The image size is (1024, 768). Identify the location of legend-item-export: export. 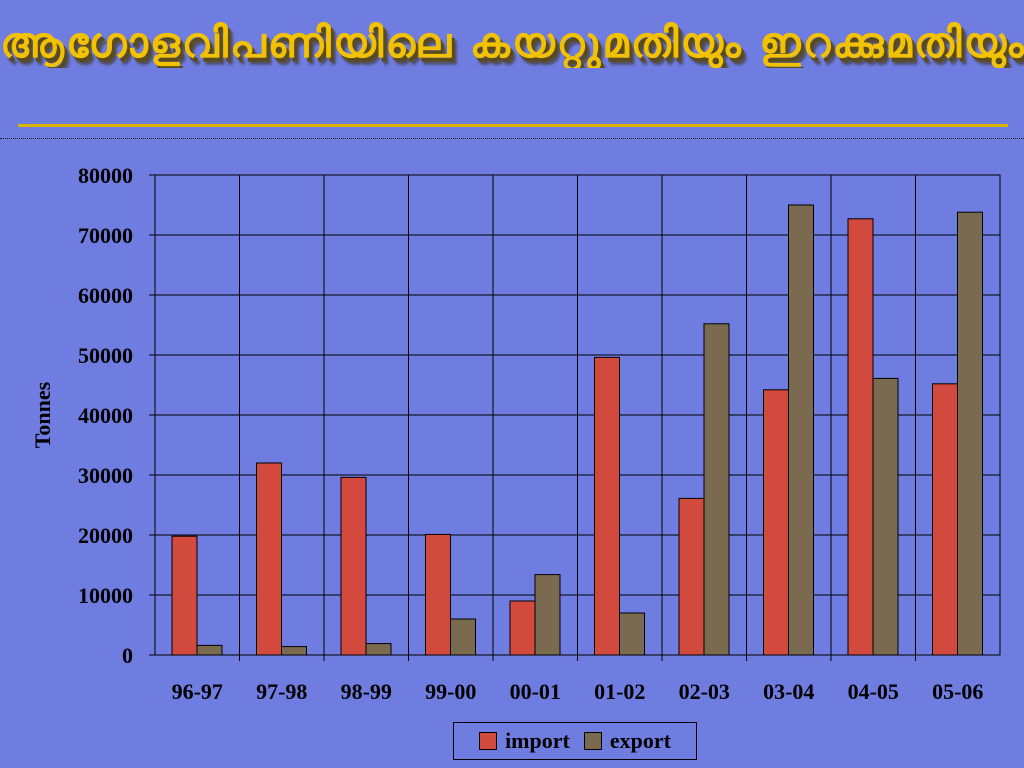
(627, 741).